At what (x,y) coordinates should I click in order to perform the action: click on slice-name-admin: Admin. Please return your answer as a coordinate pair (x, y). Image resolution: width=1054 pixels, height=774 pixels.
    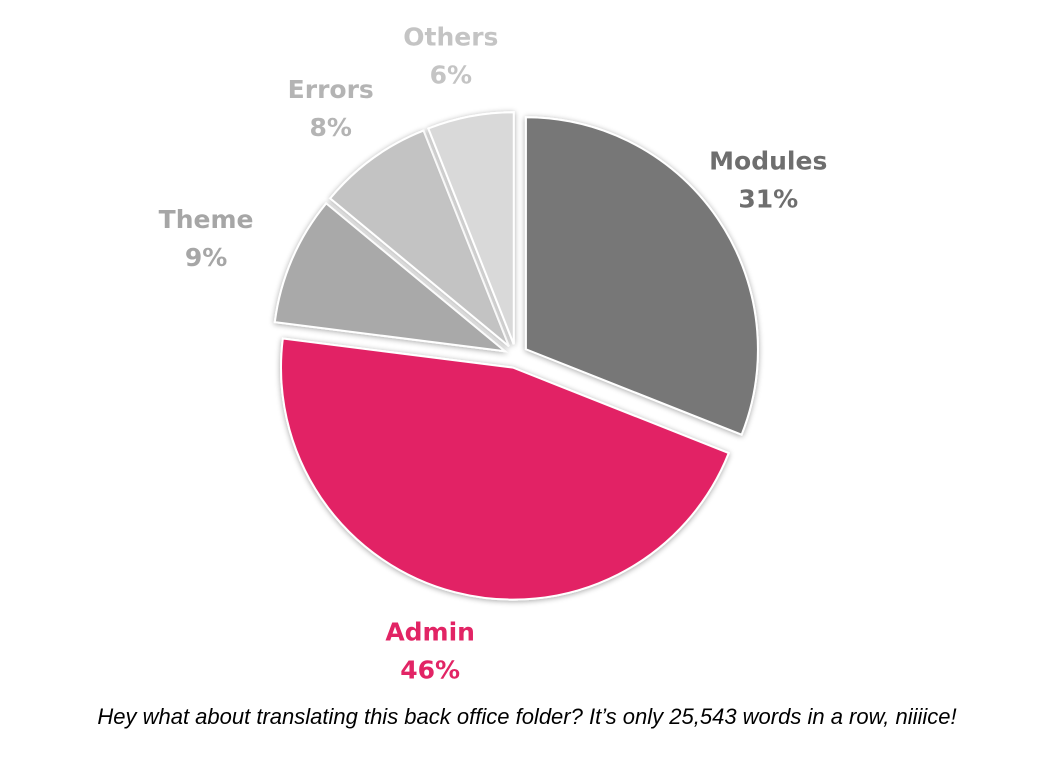
    Looking at the image, I should click on (430, 631).